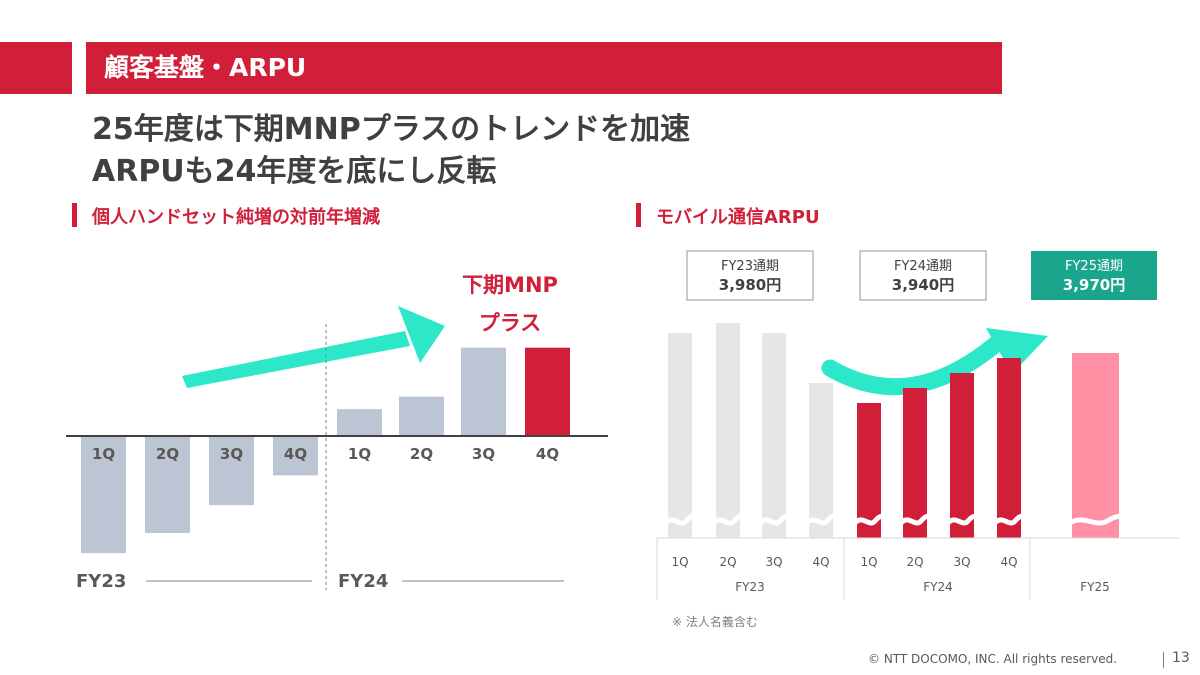 This screenshot has height=675, width=1200. Describe the element at coordinates (680, 519) in the screenshot. I see `axis-break-fy23-1q` at that location.